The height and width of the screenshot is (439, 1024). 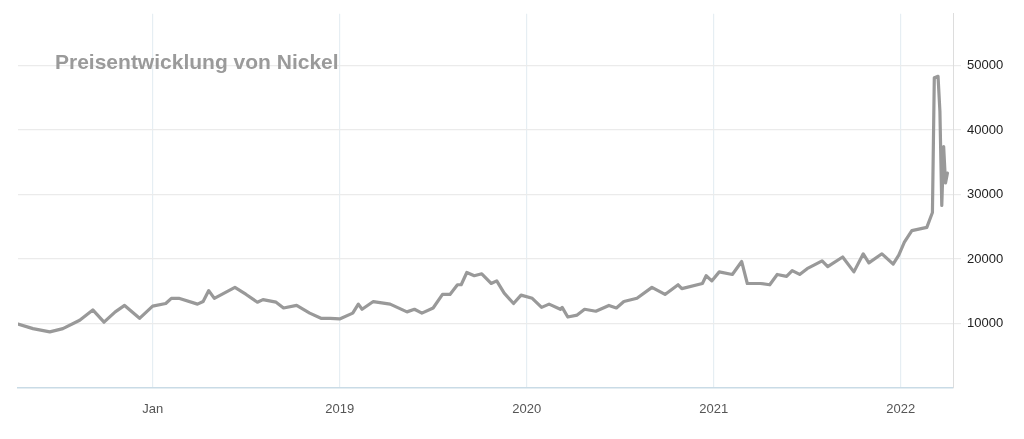 I want to click on y-tick-label: 50000, so click(x=985, y=64).